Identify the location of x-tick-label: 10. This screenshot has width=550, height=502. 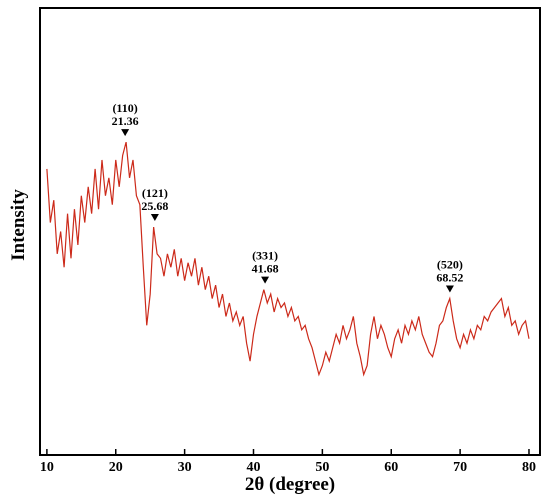
(47, 467).